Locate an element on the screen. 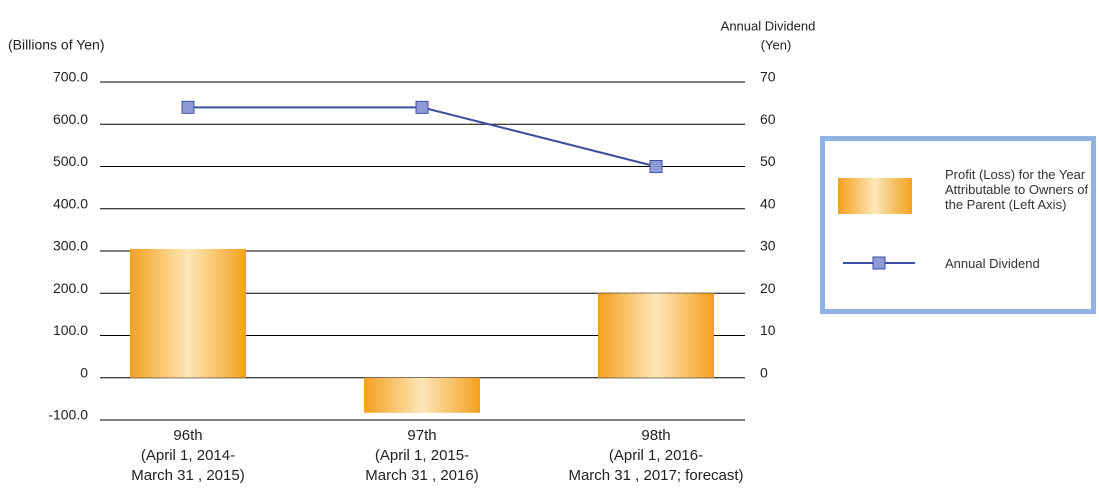 This screenshot has width=1099, height=493. line is located at coordinates (422, 137).